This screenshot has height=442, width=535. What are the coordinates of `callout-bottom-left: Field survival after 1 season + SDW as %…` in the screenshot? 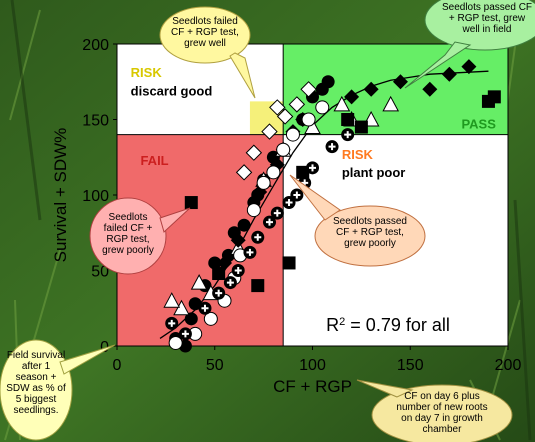 It's located at (58, 390).